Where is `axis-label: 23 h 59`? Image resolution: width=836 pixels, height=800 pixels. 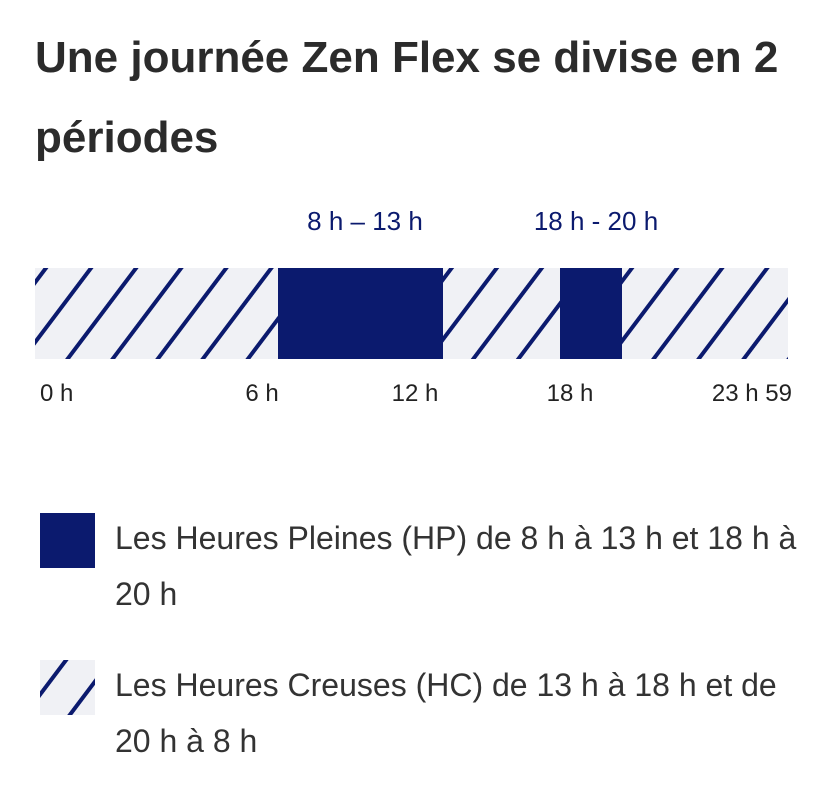 axis-label: 23 h 59 is located at coordinates (751, 393).